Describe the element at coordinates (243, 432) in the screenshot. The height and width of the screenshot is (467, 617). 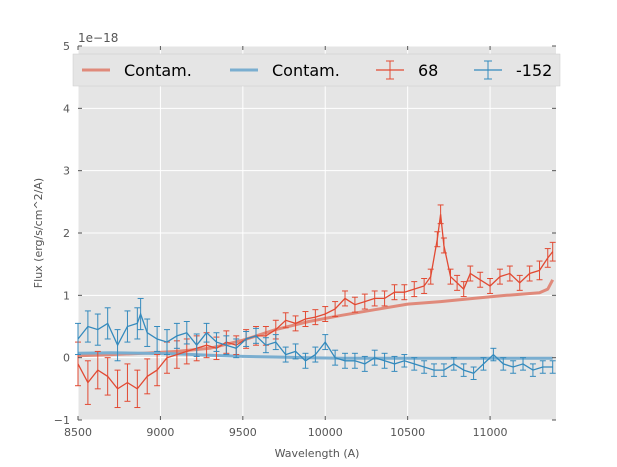
I see `x-tick-label: 9500` at that location.